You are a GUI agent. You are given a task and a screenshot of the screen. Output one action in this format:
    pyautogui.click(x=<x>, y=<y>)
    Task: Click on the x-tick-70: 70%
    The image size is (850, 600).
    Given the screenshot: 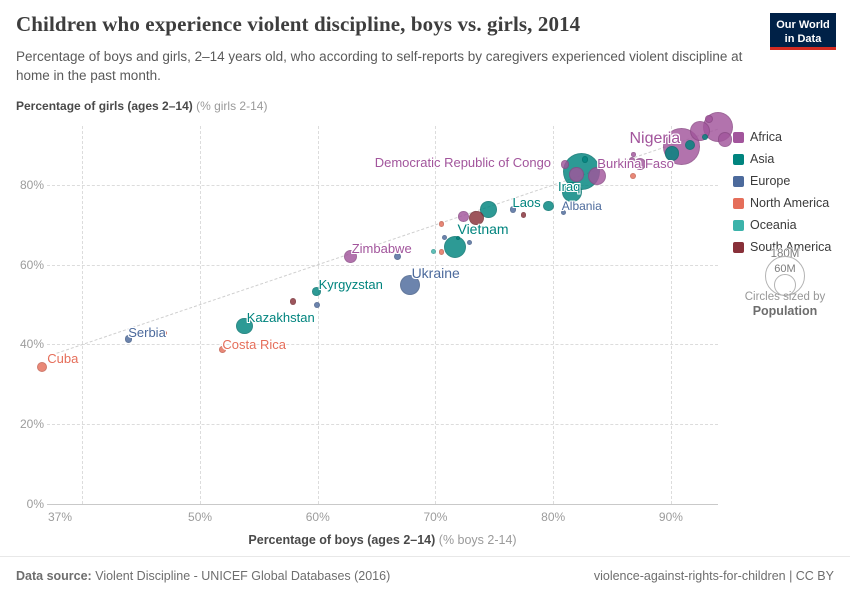 What is the action you would take?
    pyautogui.click(x=435, y=517)
    